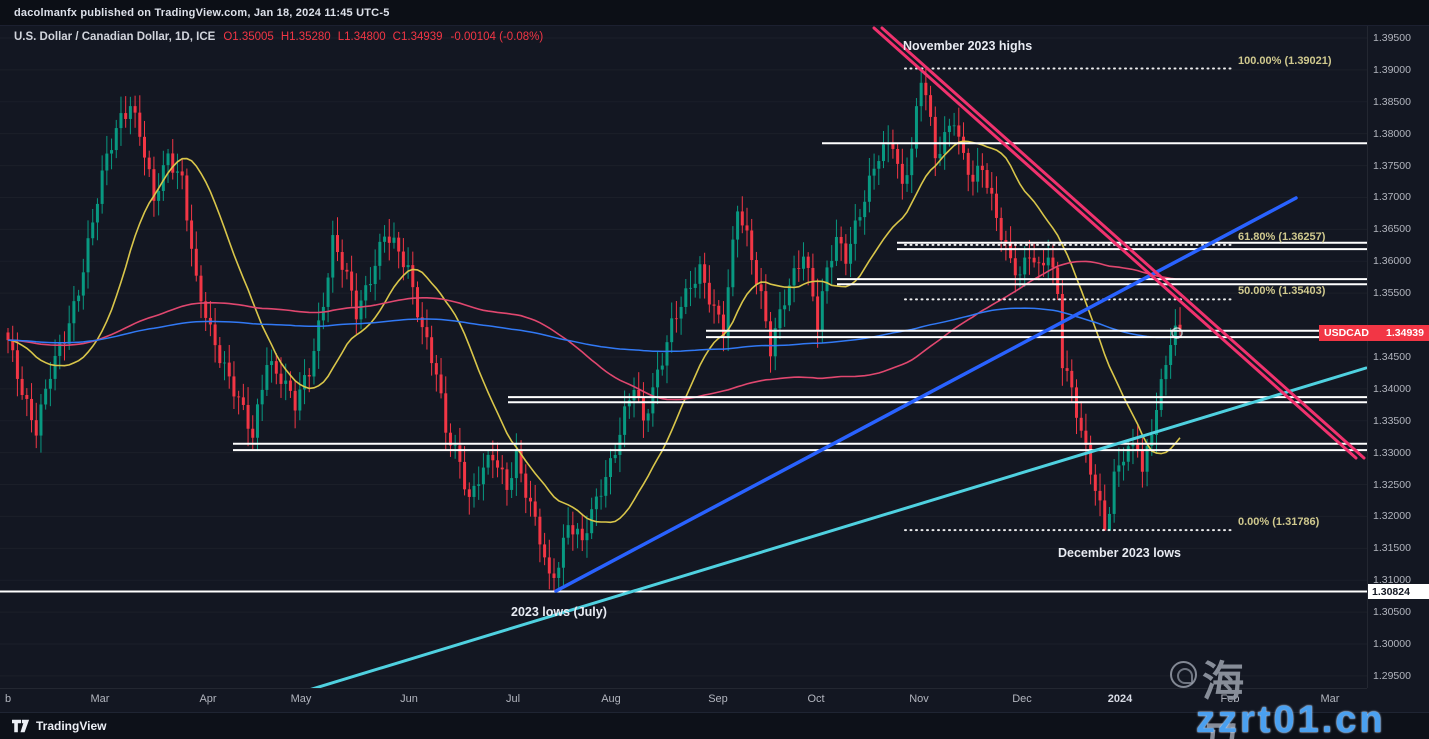 This screenshot has width=1429, height=739. I want to click on price-tick-label: 1.30500, so click(1392, 612).